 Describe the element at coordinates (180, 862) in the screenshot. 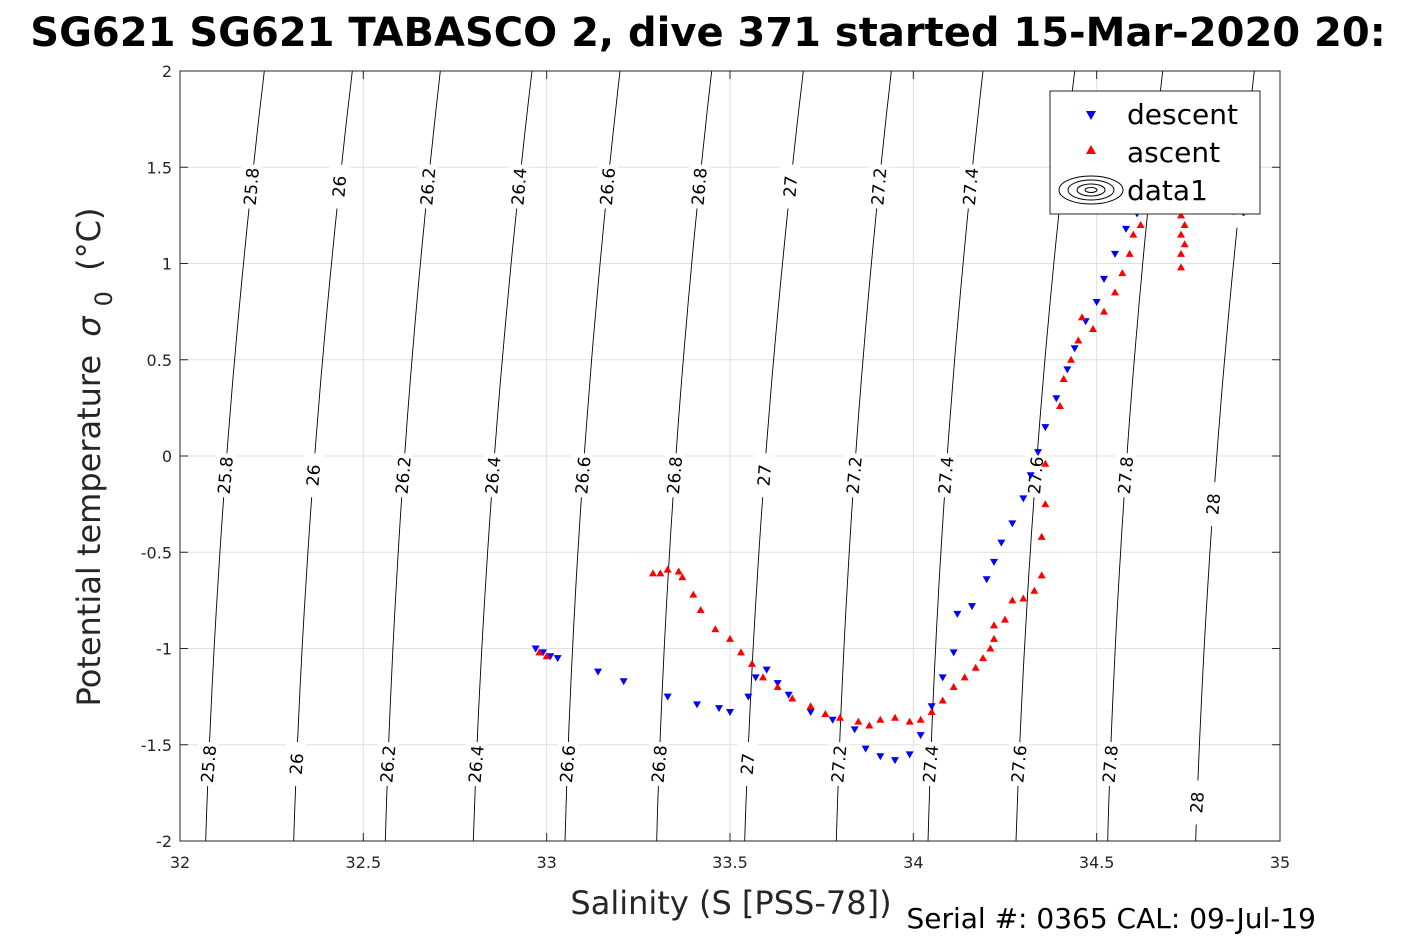

I see `x-tick-label: 32` at that location.